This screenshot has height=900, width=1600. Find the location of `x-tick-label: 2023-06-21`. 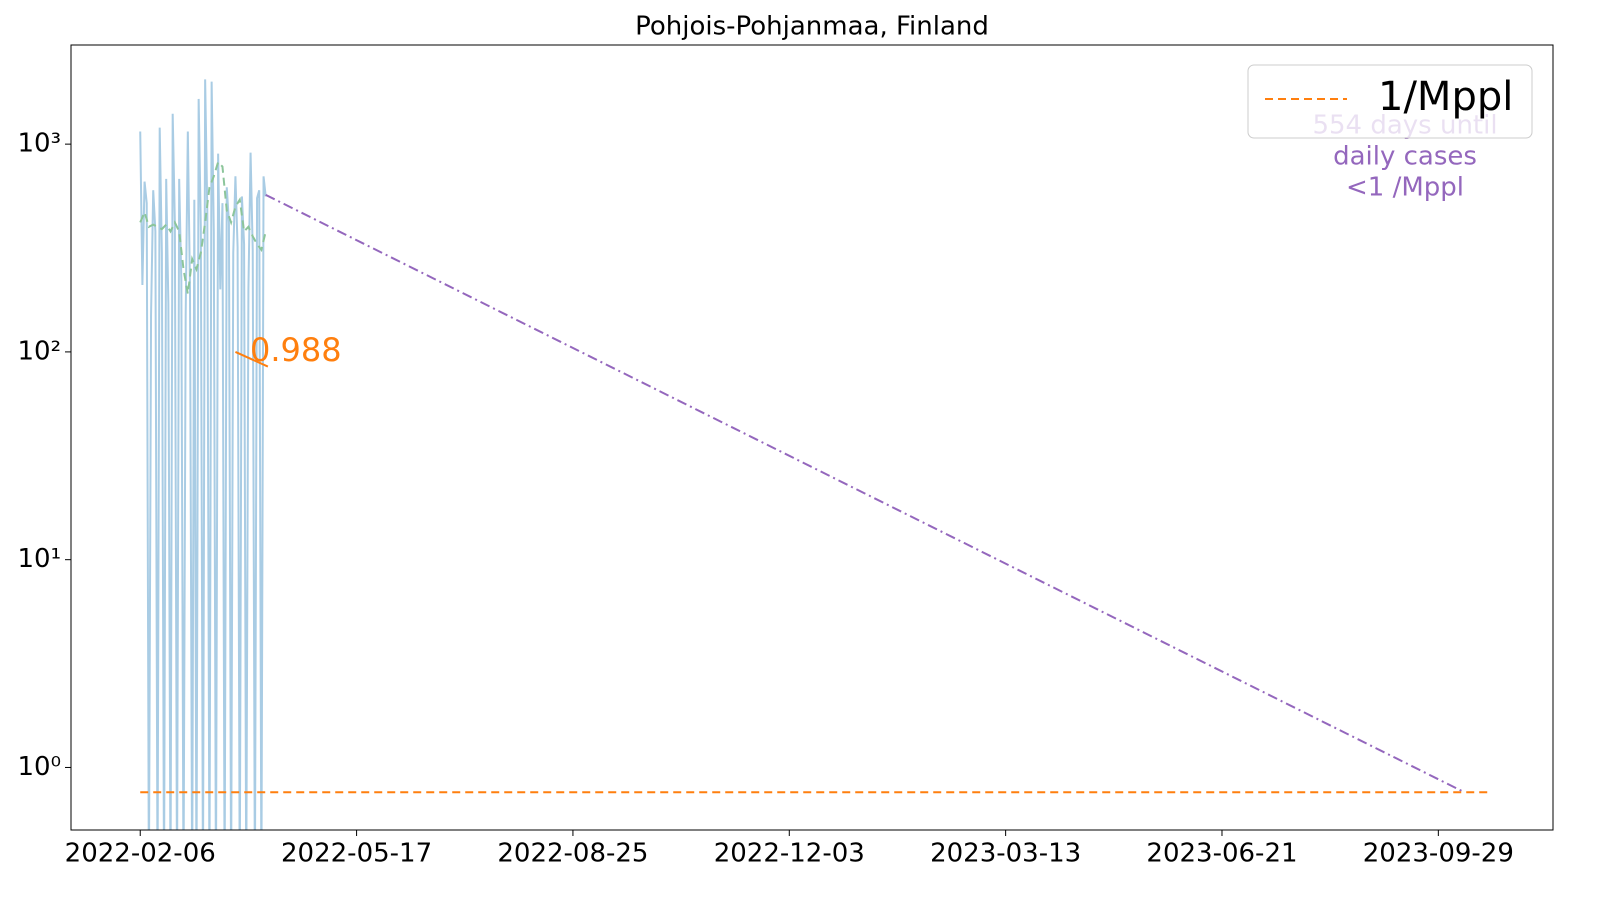

x-tick-label: 2023-06-21 is located at coordinates (1221, 854).